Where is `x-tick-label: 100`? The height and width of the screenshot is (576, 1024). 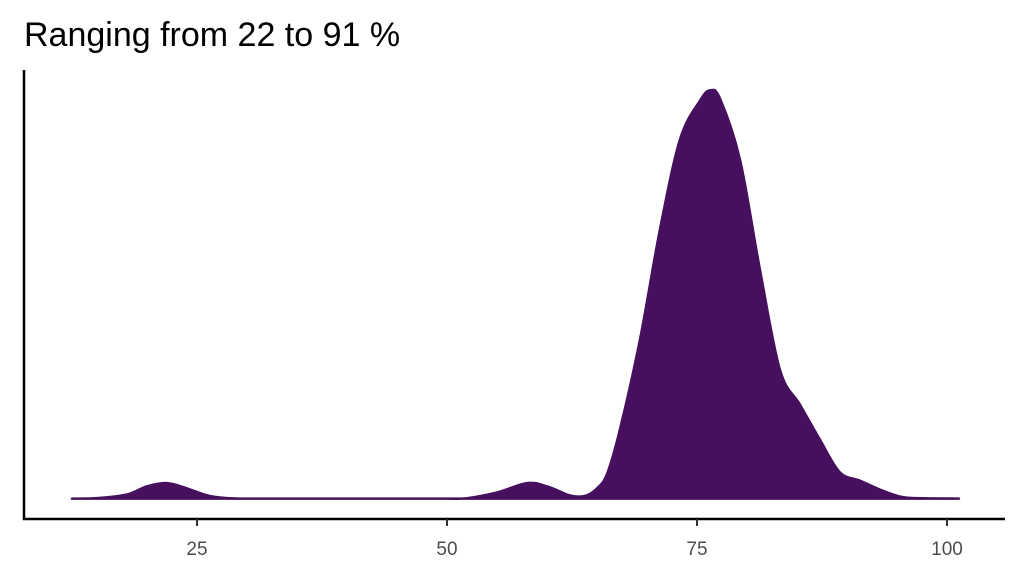 x-tick-label: 100 is located at coordinates (947, 549).